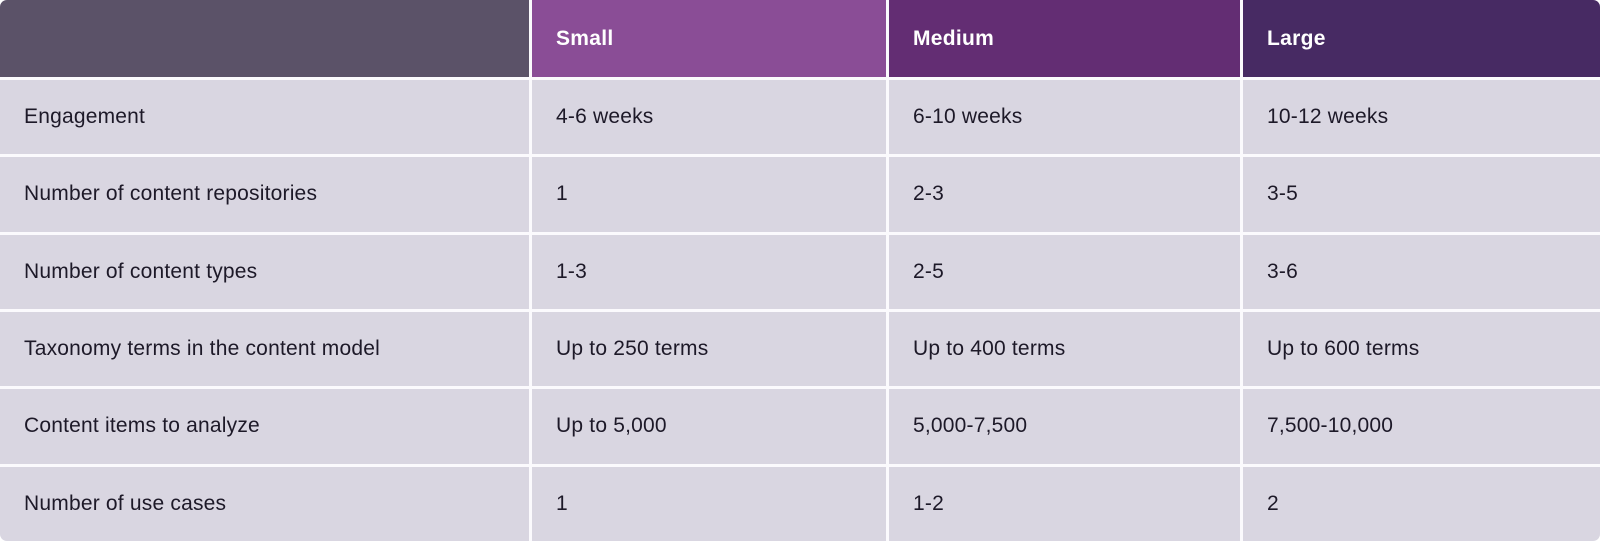 This screenshot has width=1600, height=541. What do you see at coordinates (1421, 38) in the screenshot?
I see `header-cell-large: Large` at bounding box center [1421, 38].